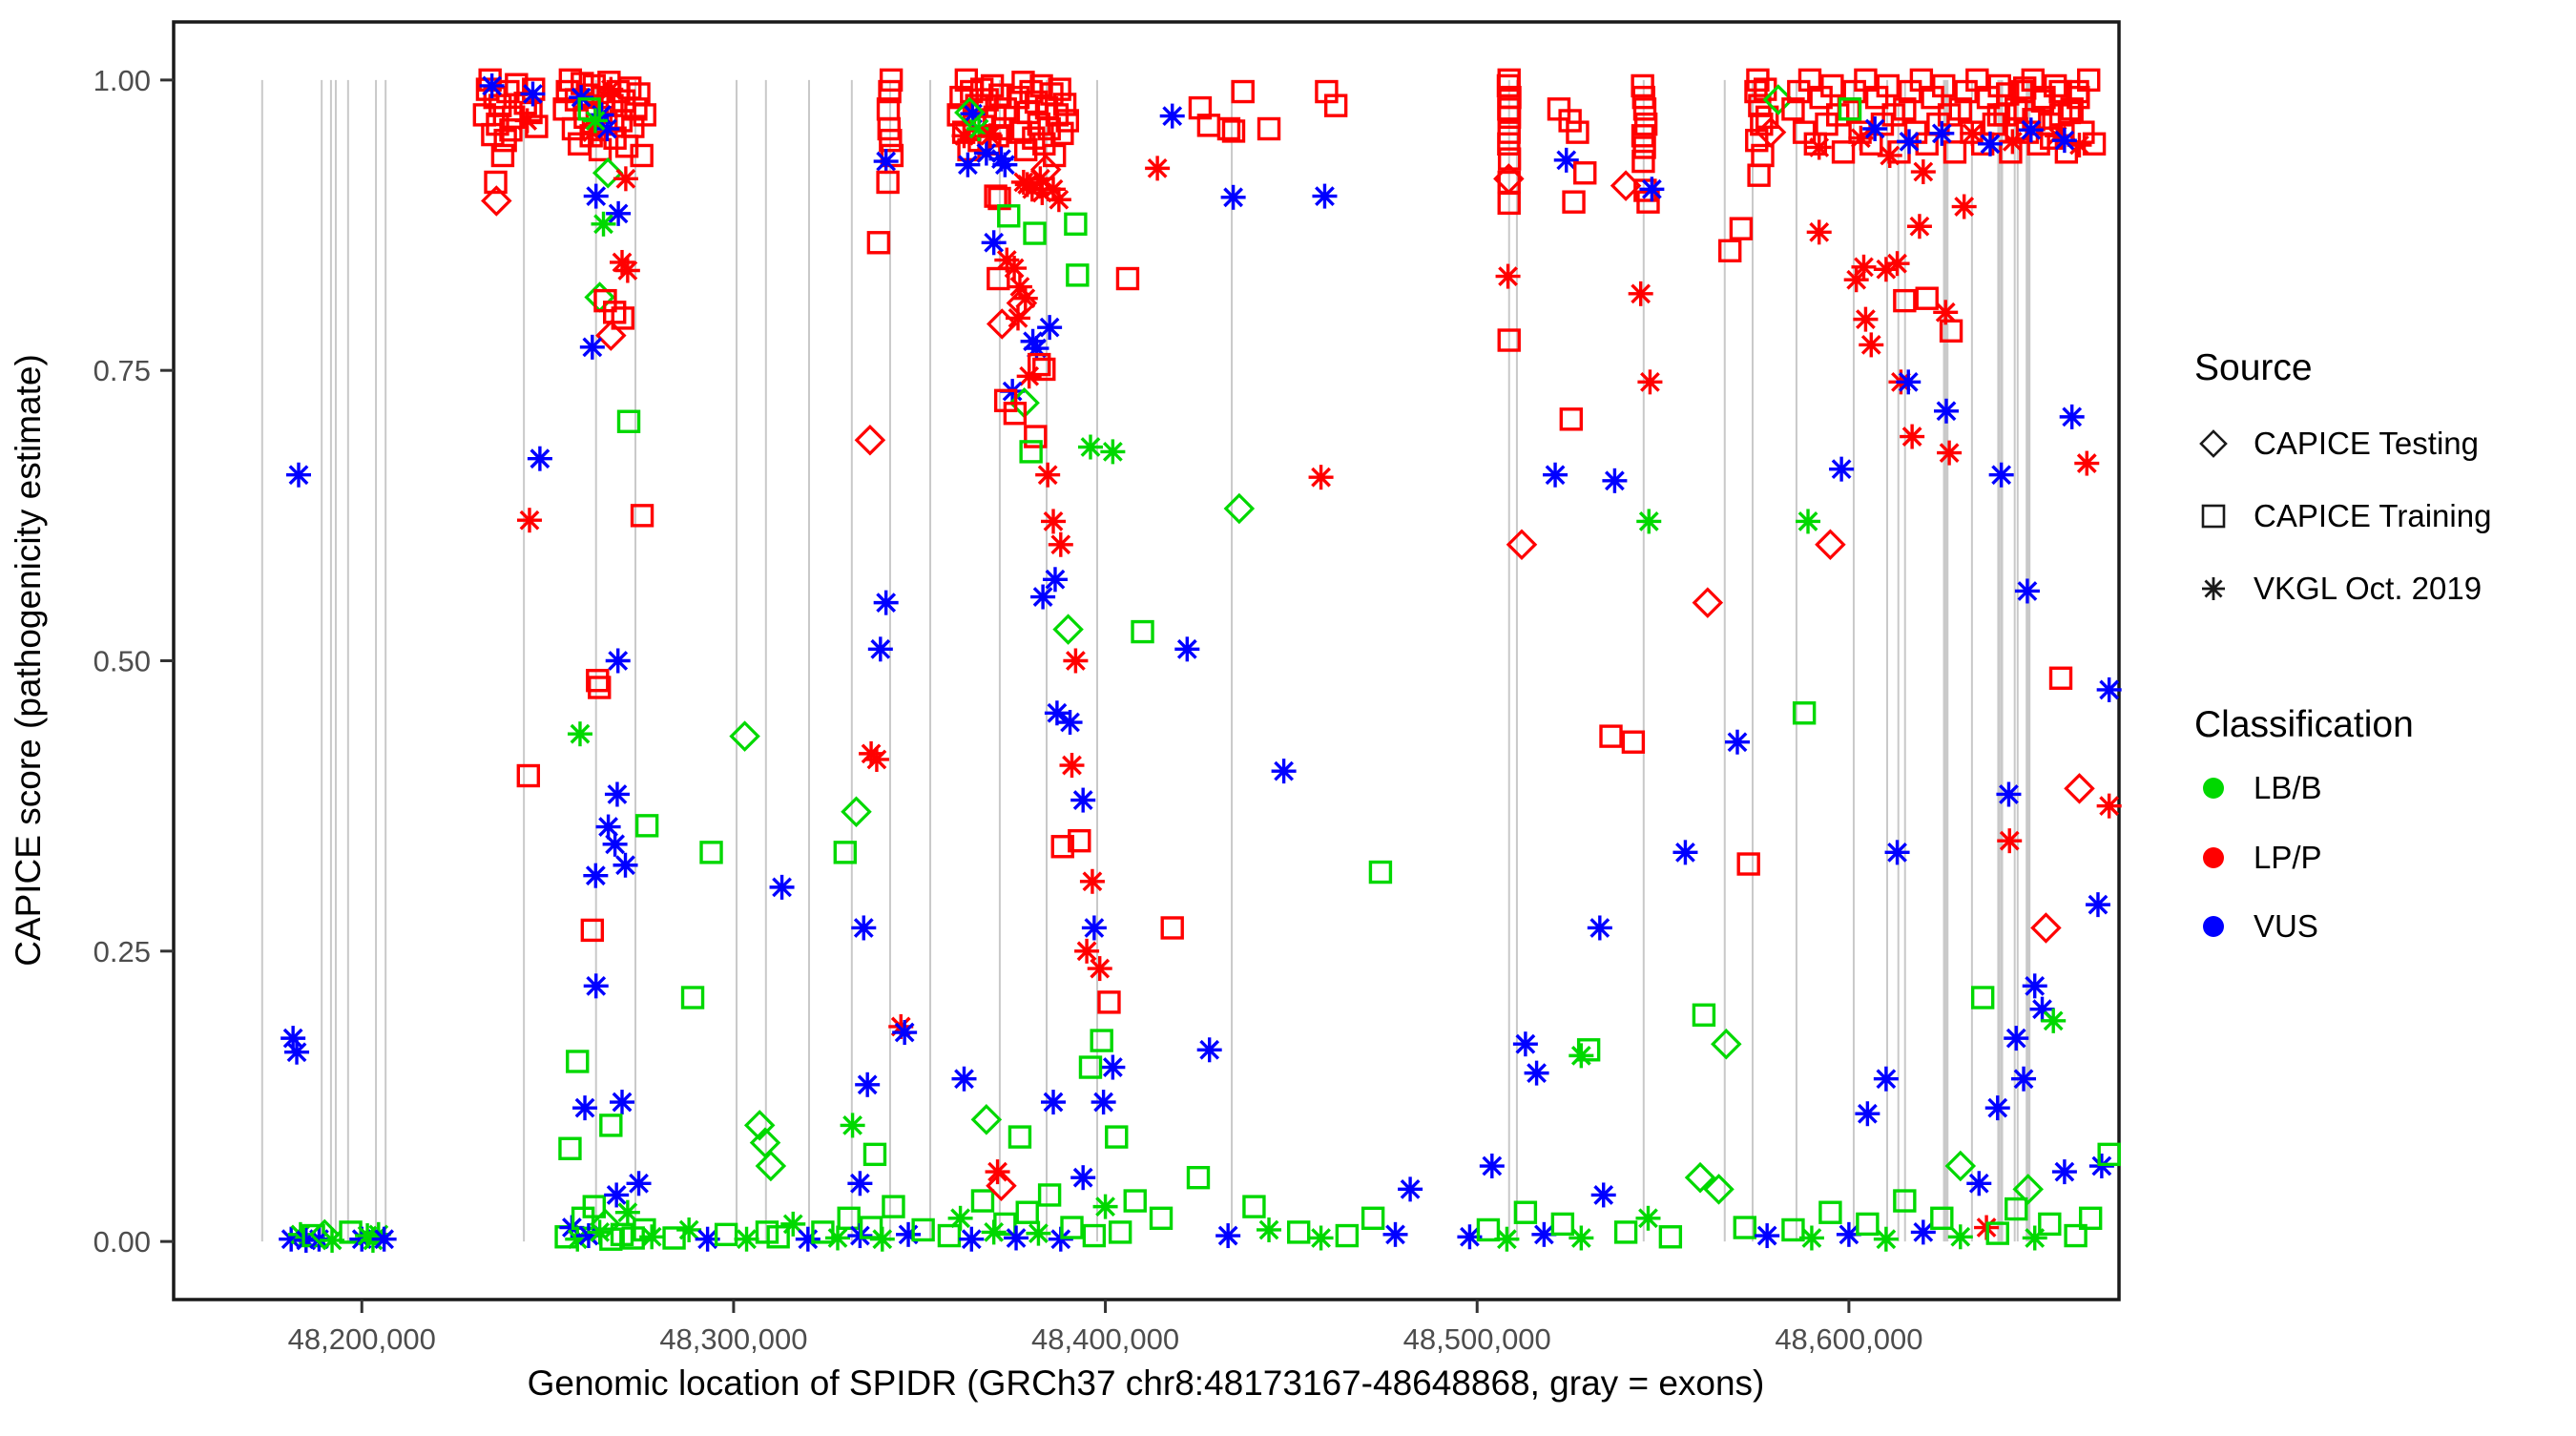 The width and height of the screenshot is (2576, 1436). Describe the element at coordinates (2253, 367) in the screenshot. I see `legend-source-title: Source` at that location.